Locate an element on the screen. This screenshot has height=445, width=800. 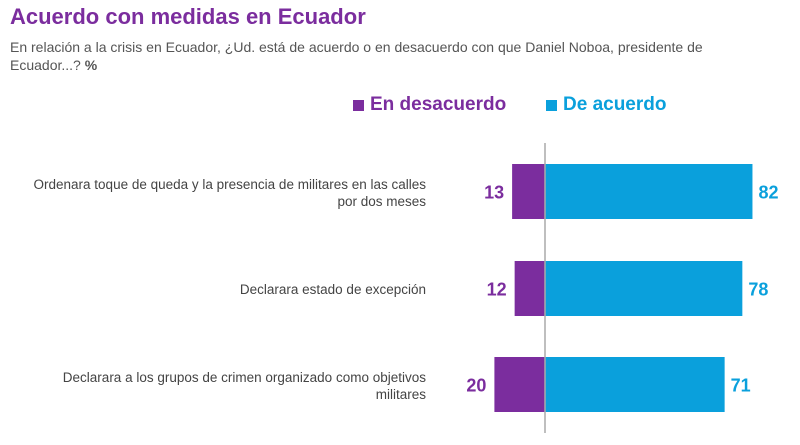
data-label-desacuerdo: 12 is located at coordinates (497, 290).